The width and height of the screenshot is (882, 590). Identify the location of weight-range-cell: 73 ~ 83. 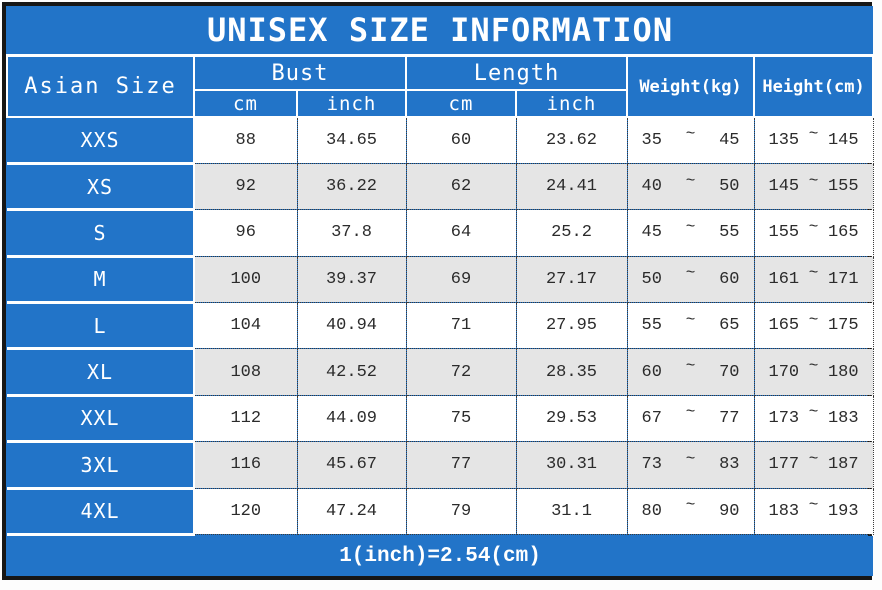
(690, 465).